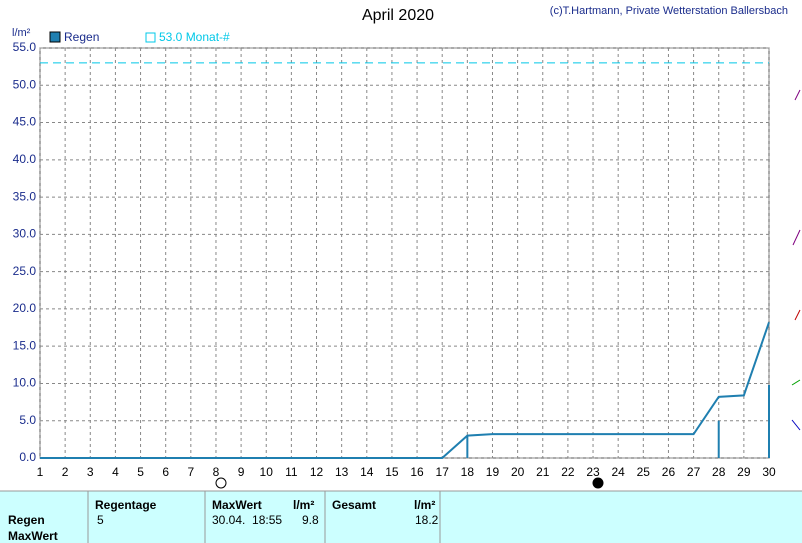 This screenshot has width=802, height=543. I want to click on x-tick-label: 26, so click(669, 472).